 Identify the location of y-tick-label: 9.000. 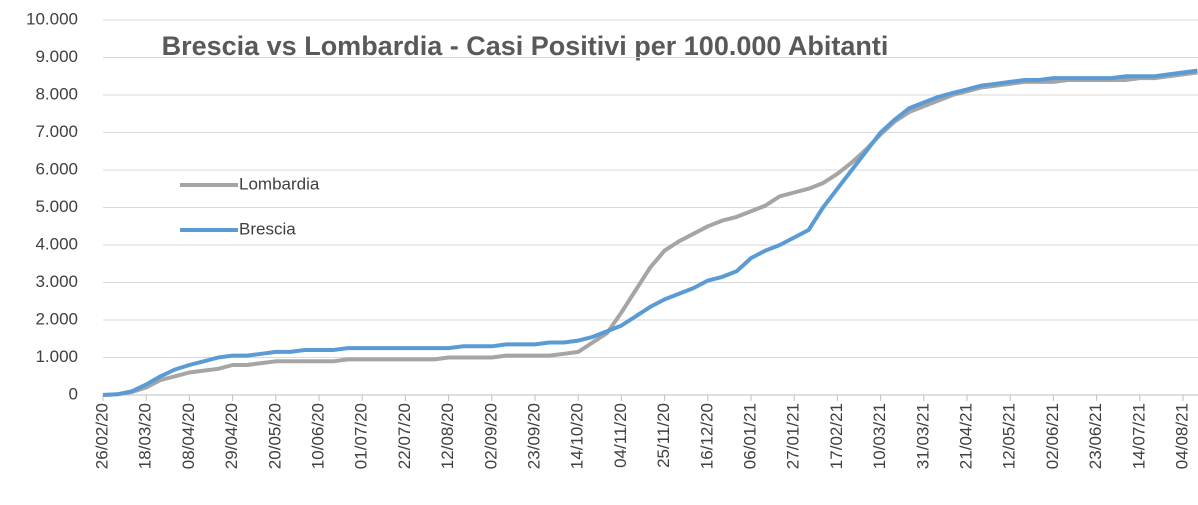
(56, 56).